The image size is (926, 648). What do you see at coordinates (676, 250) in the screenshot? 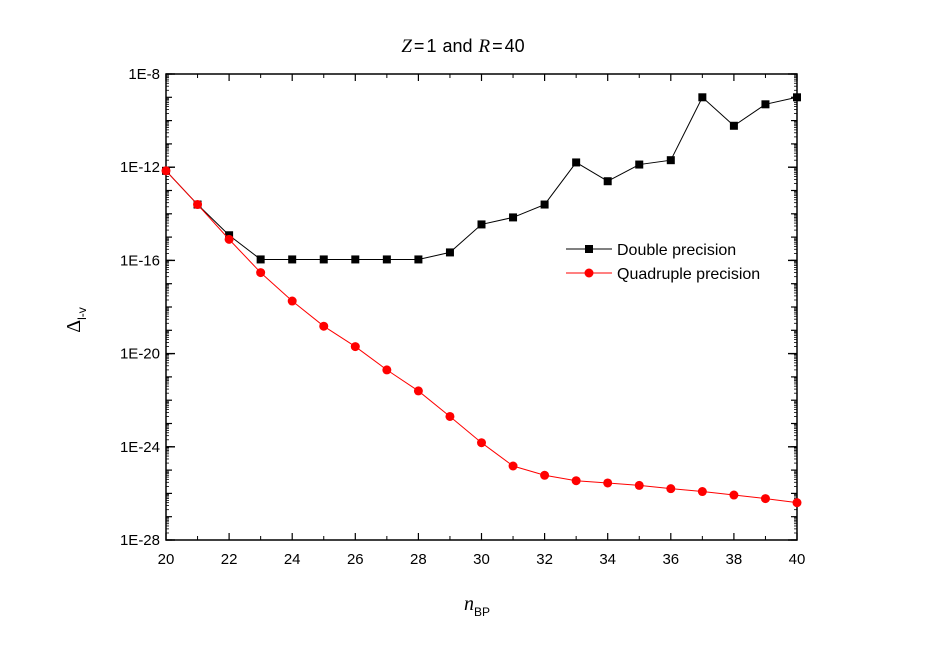
I see `legend-label-double: Double precision` at bounding box center [676, 250].